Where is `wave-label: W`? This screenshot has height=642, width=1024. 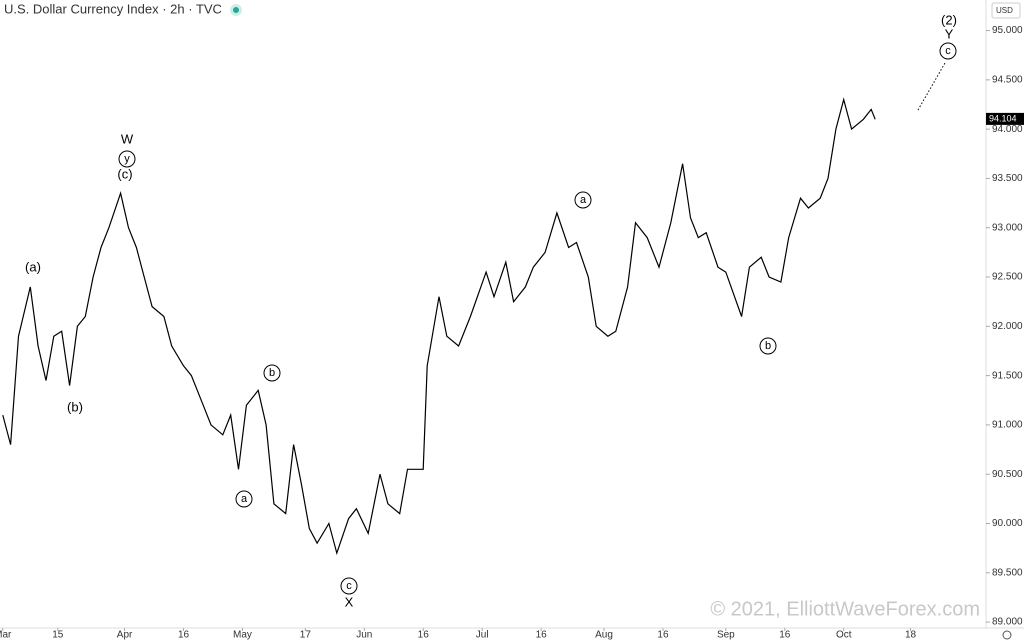 wave-label: W is located at coordinates (127, 138).